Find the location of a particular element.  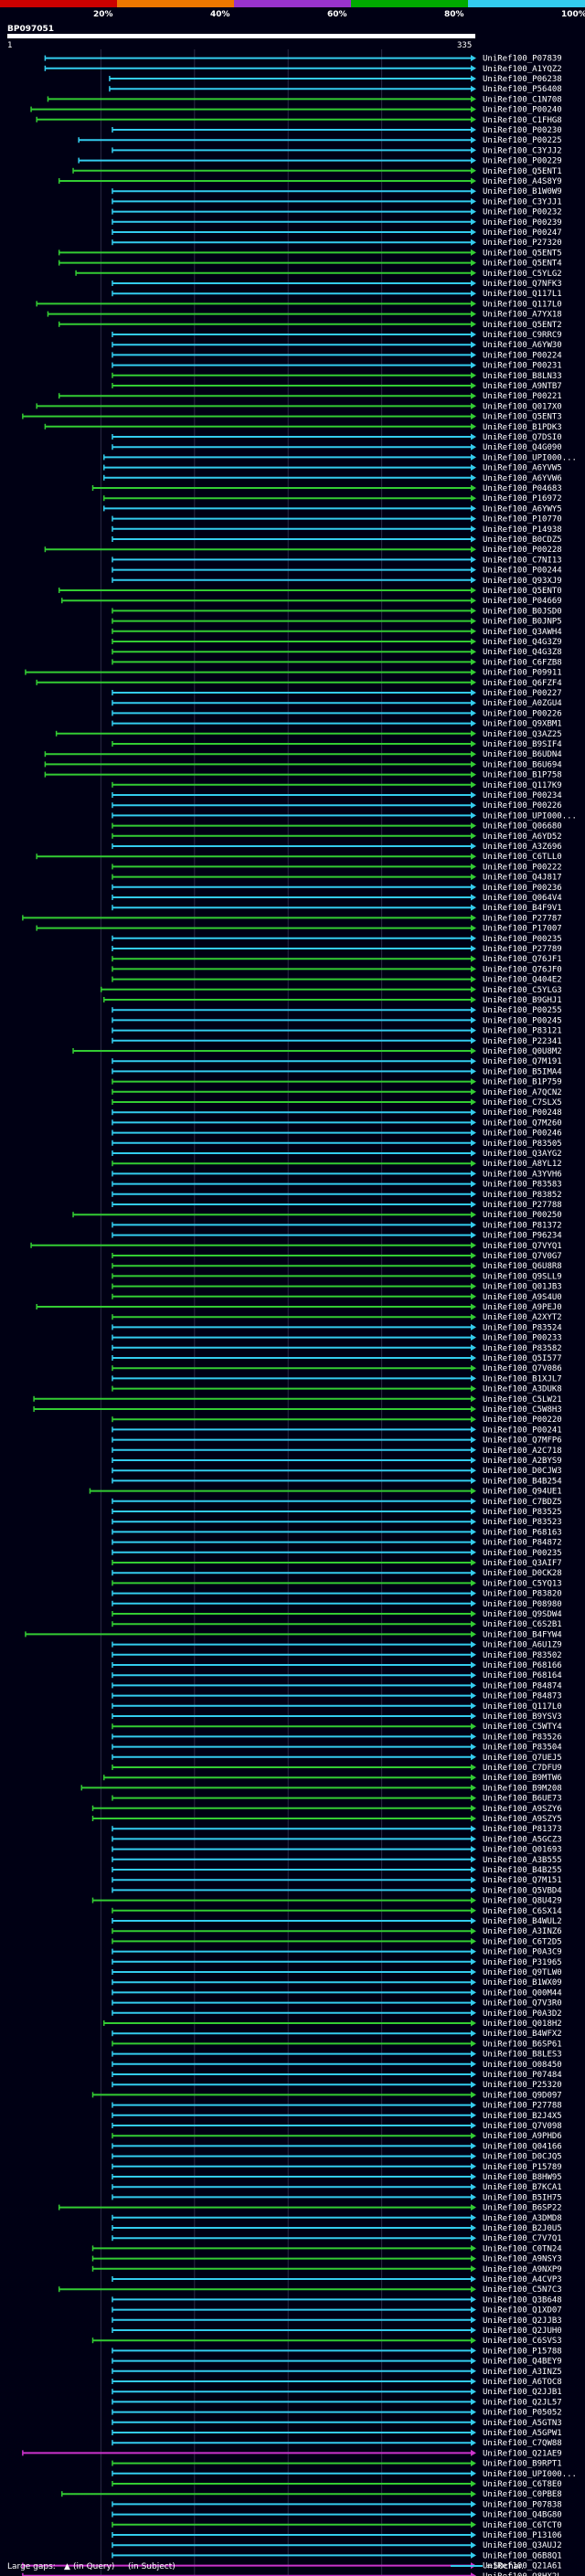

hit-label: UniRef100_P27320 is located at coordinates (522, 243).